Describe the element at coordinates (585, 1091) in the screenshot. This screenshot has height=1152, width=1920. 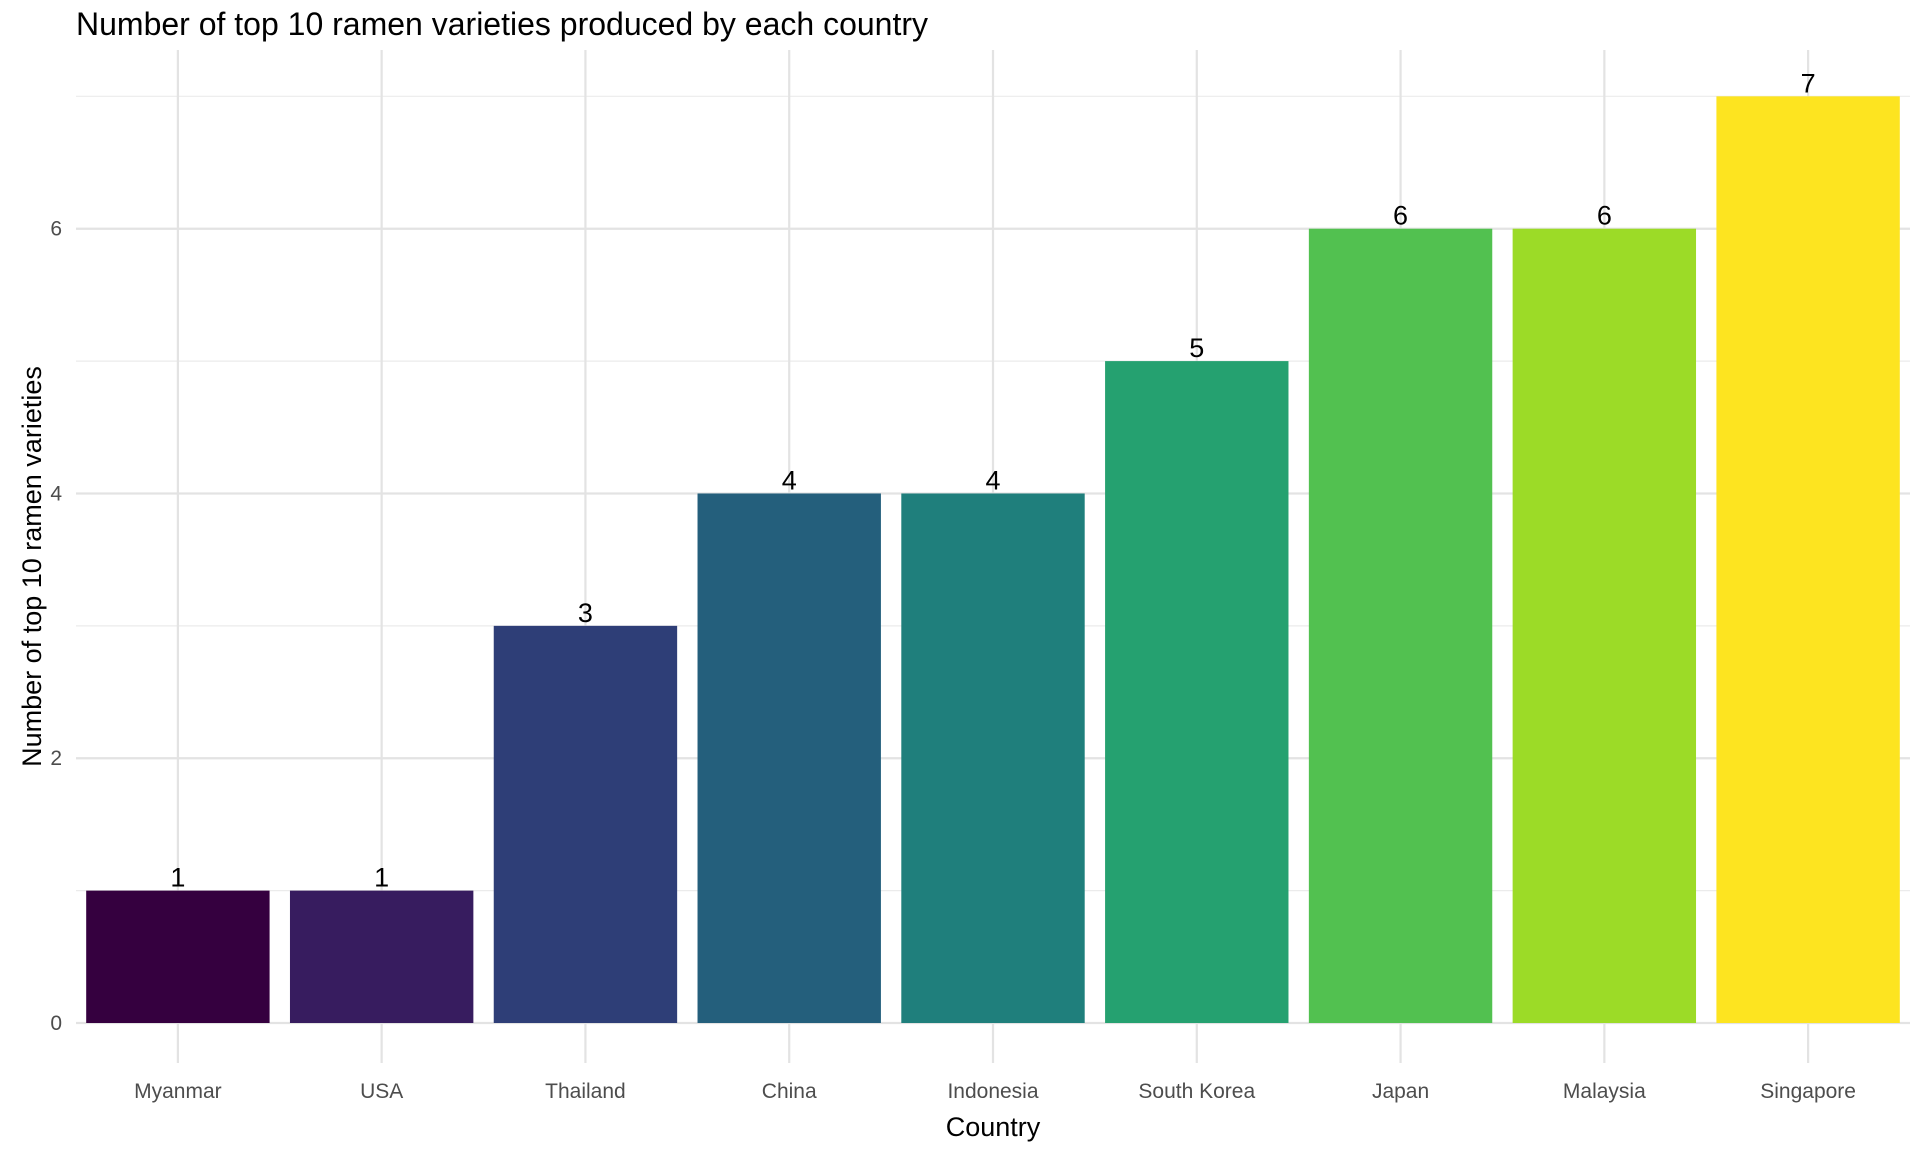
I see `x-tick-label: Thailand` at that location.